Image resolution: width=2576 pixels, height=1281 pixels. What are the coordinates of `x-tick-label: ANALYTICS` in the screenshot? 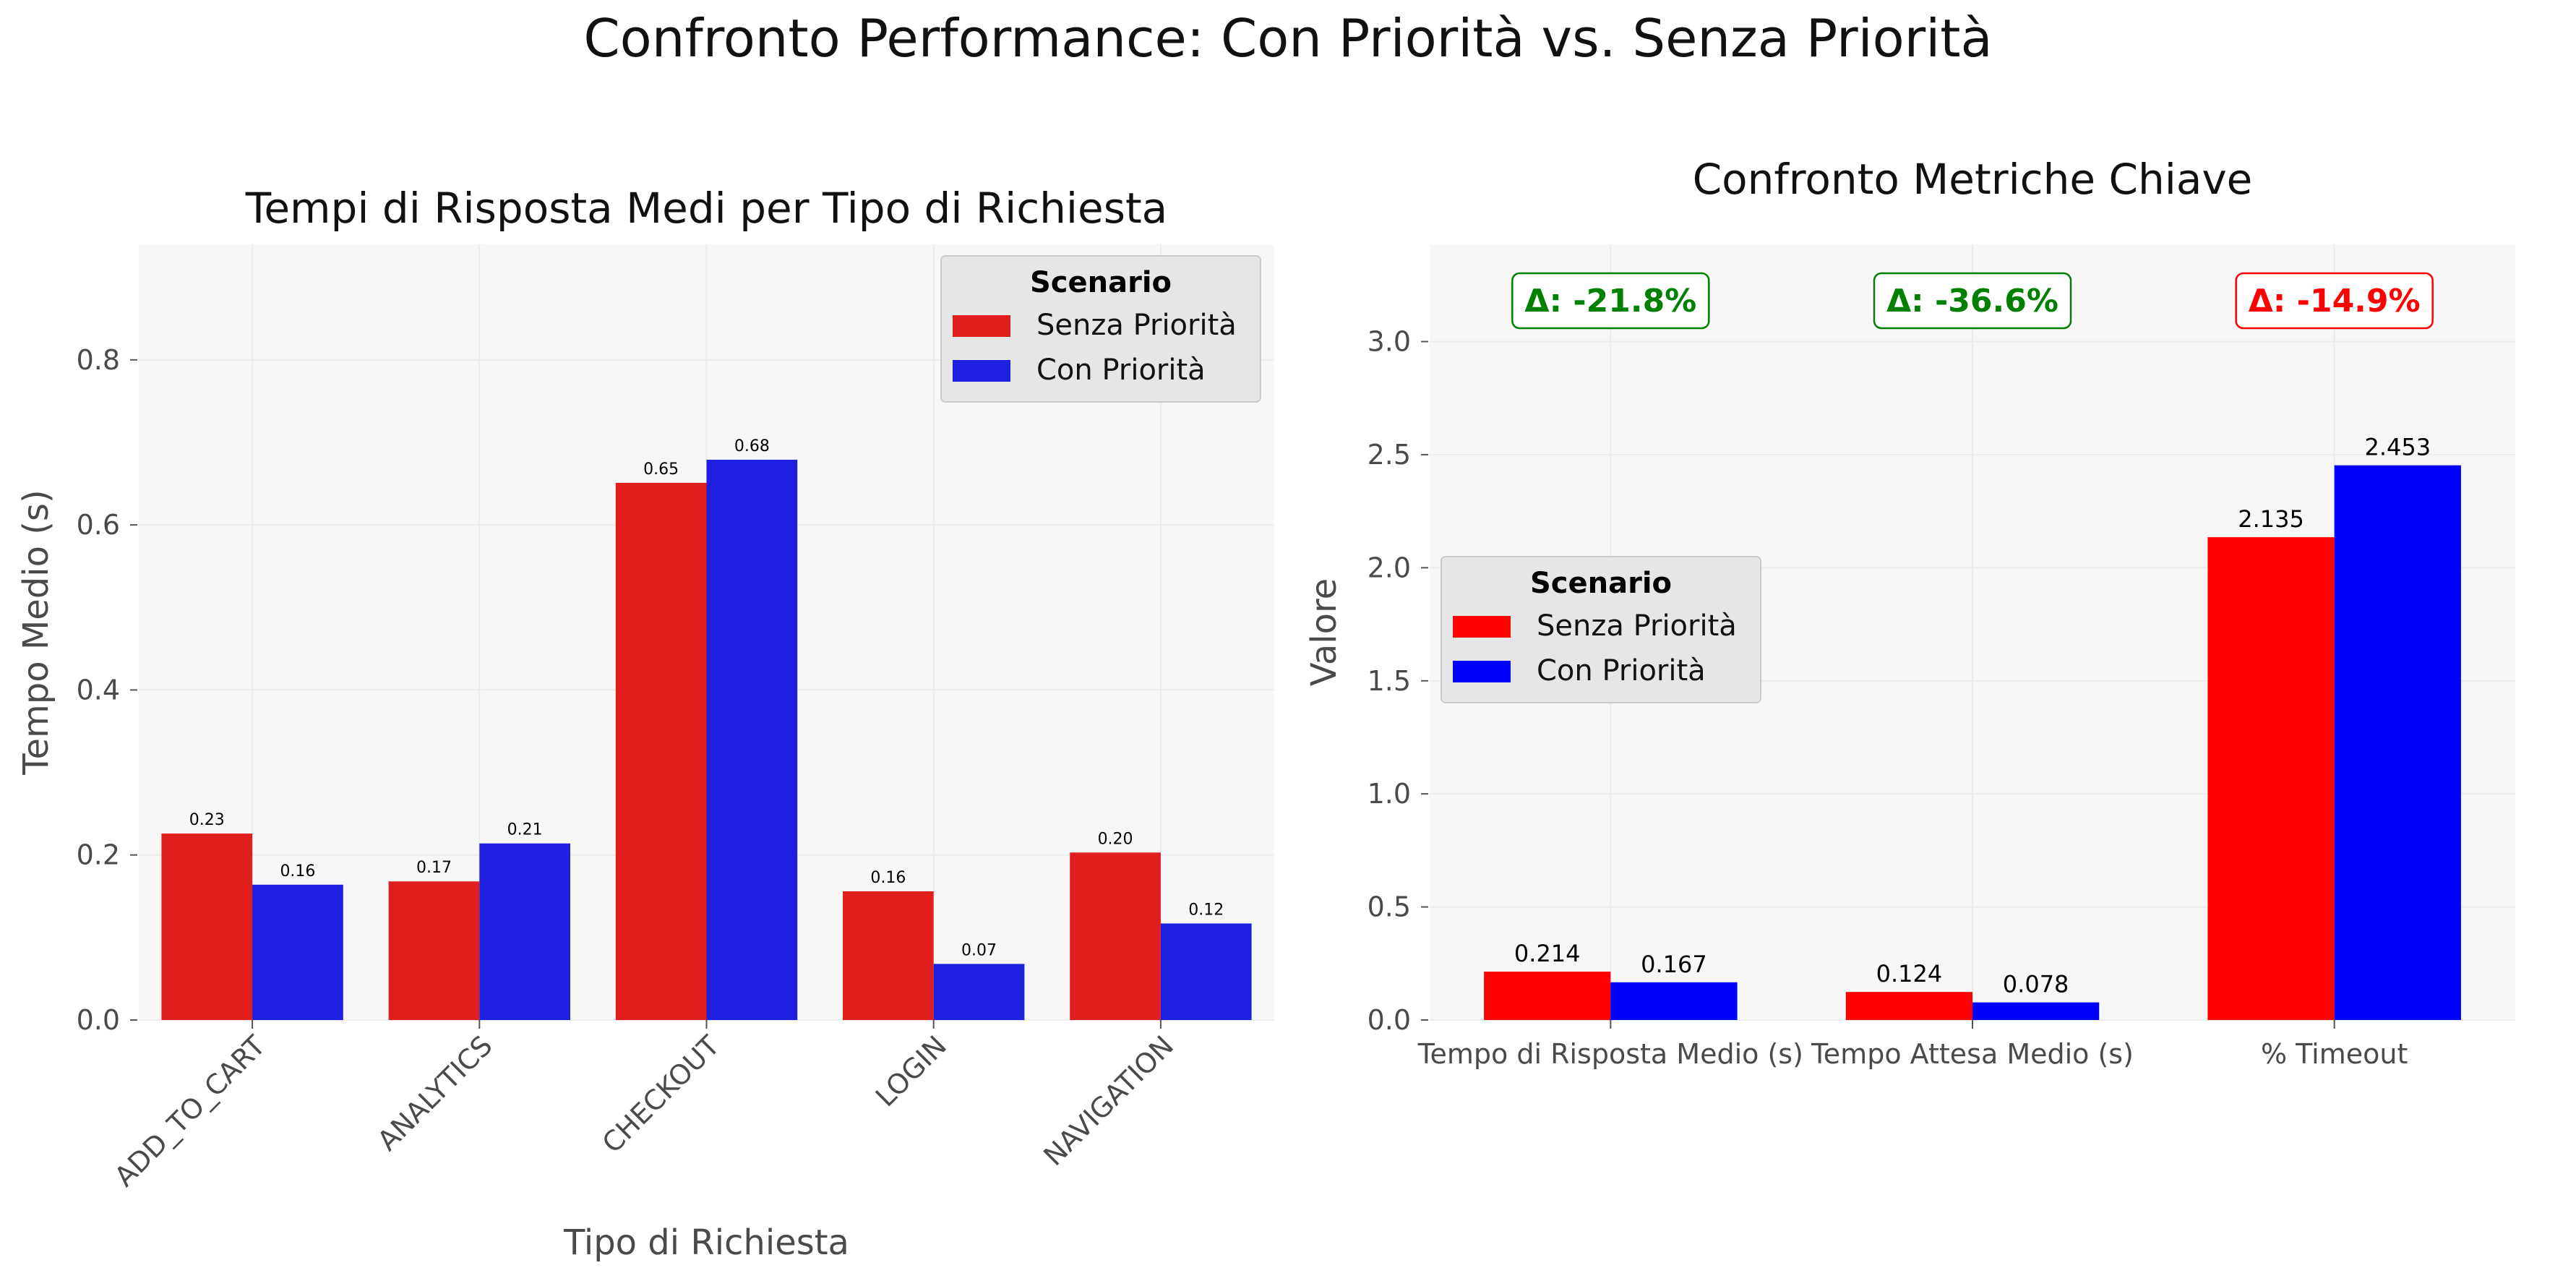 It's located at (436, 1093).